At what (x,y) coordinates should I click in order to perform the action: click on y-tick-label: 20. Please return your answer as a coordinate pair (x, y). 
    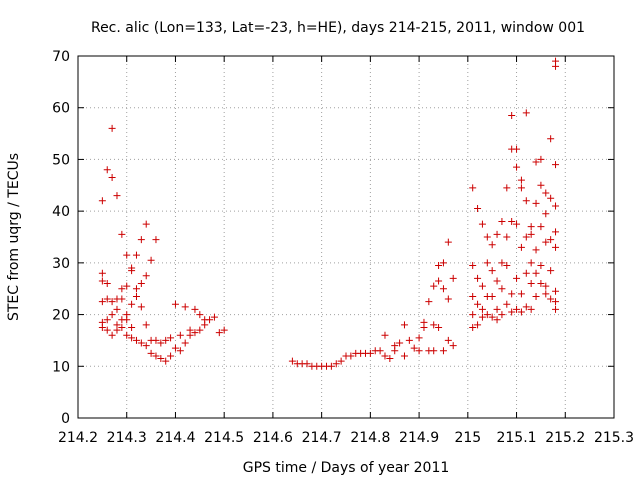
    Looking at the image, I should click on (61, 316).